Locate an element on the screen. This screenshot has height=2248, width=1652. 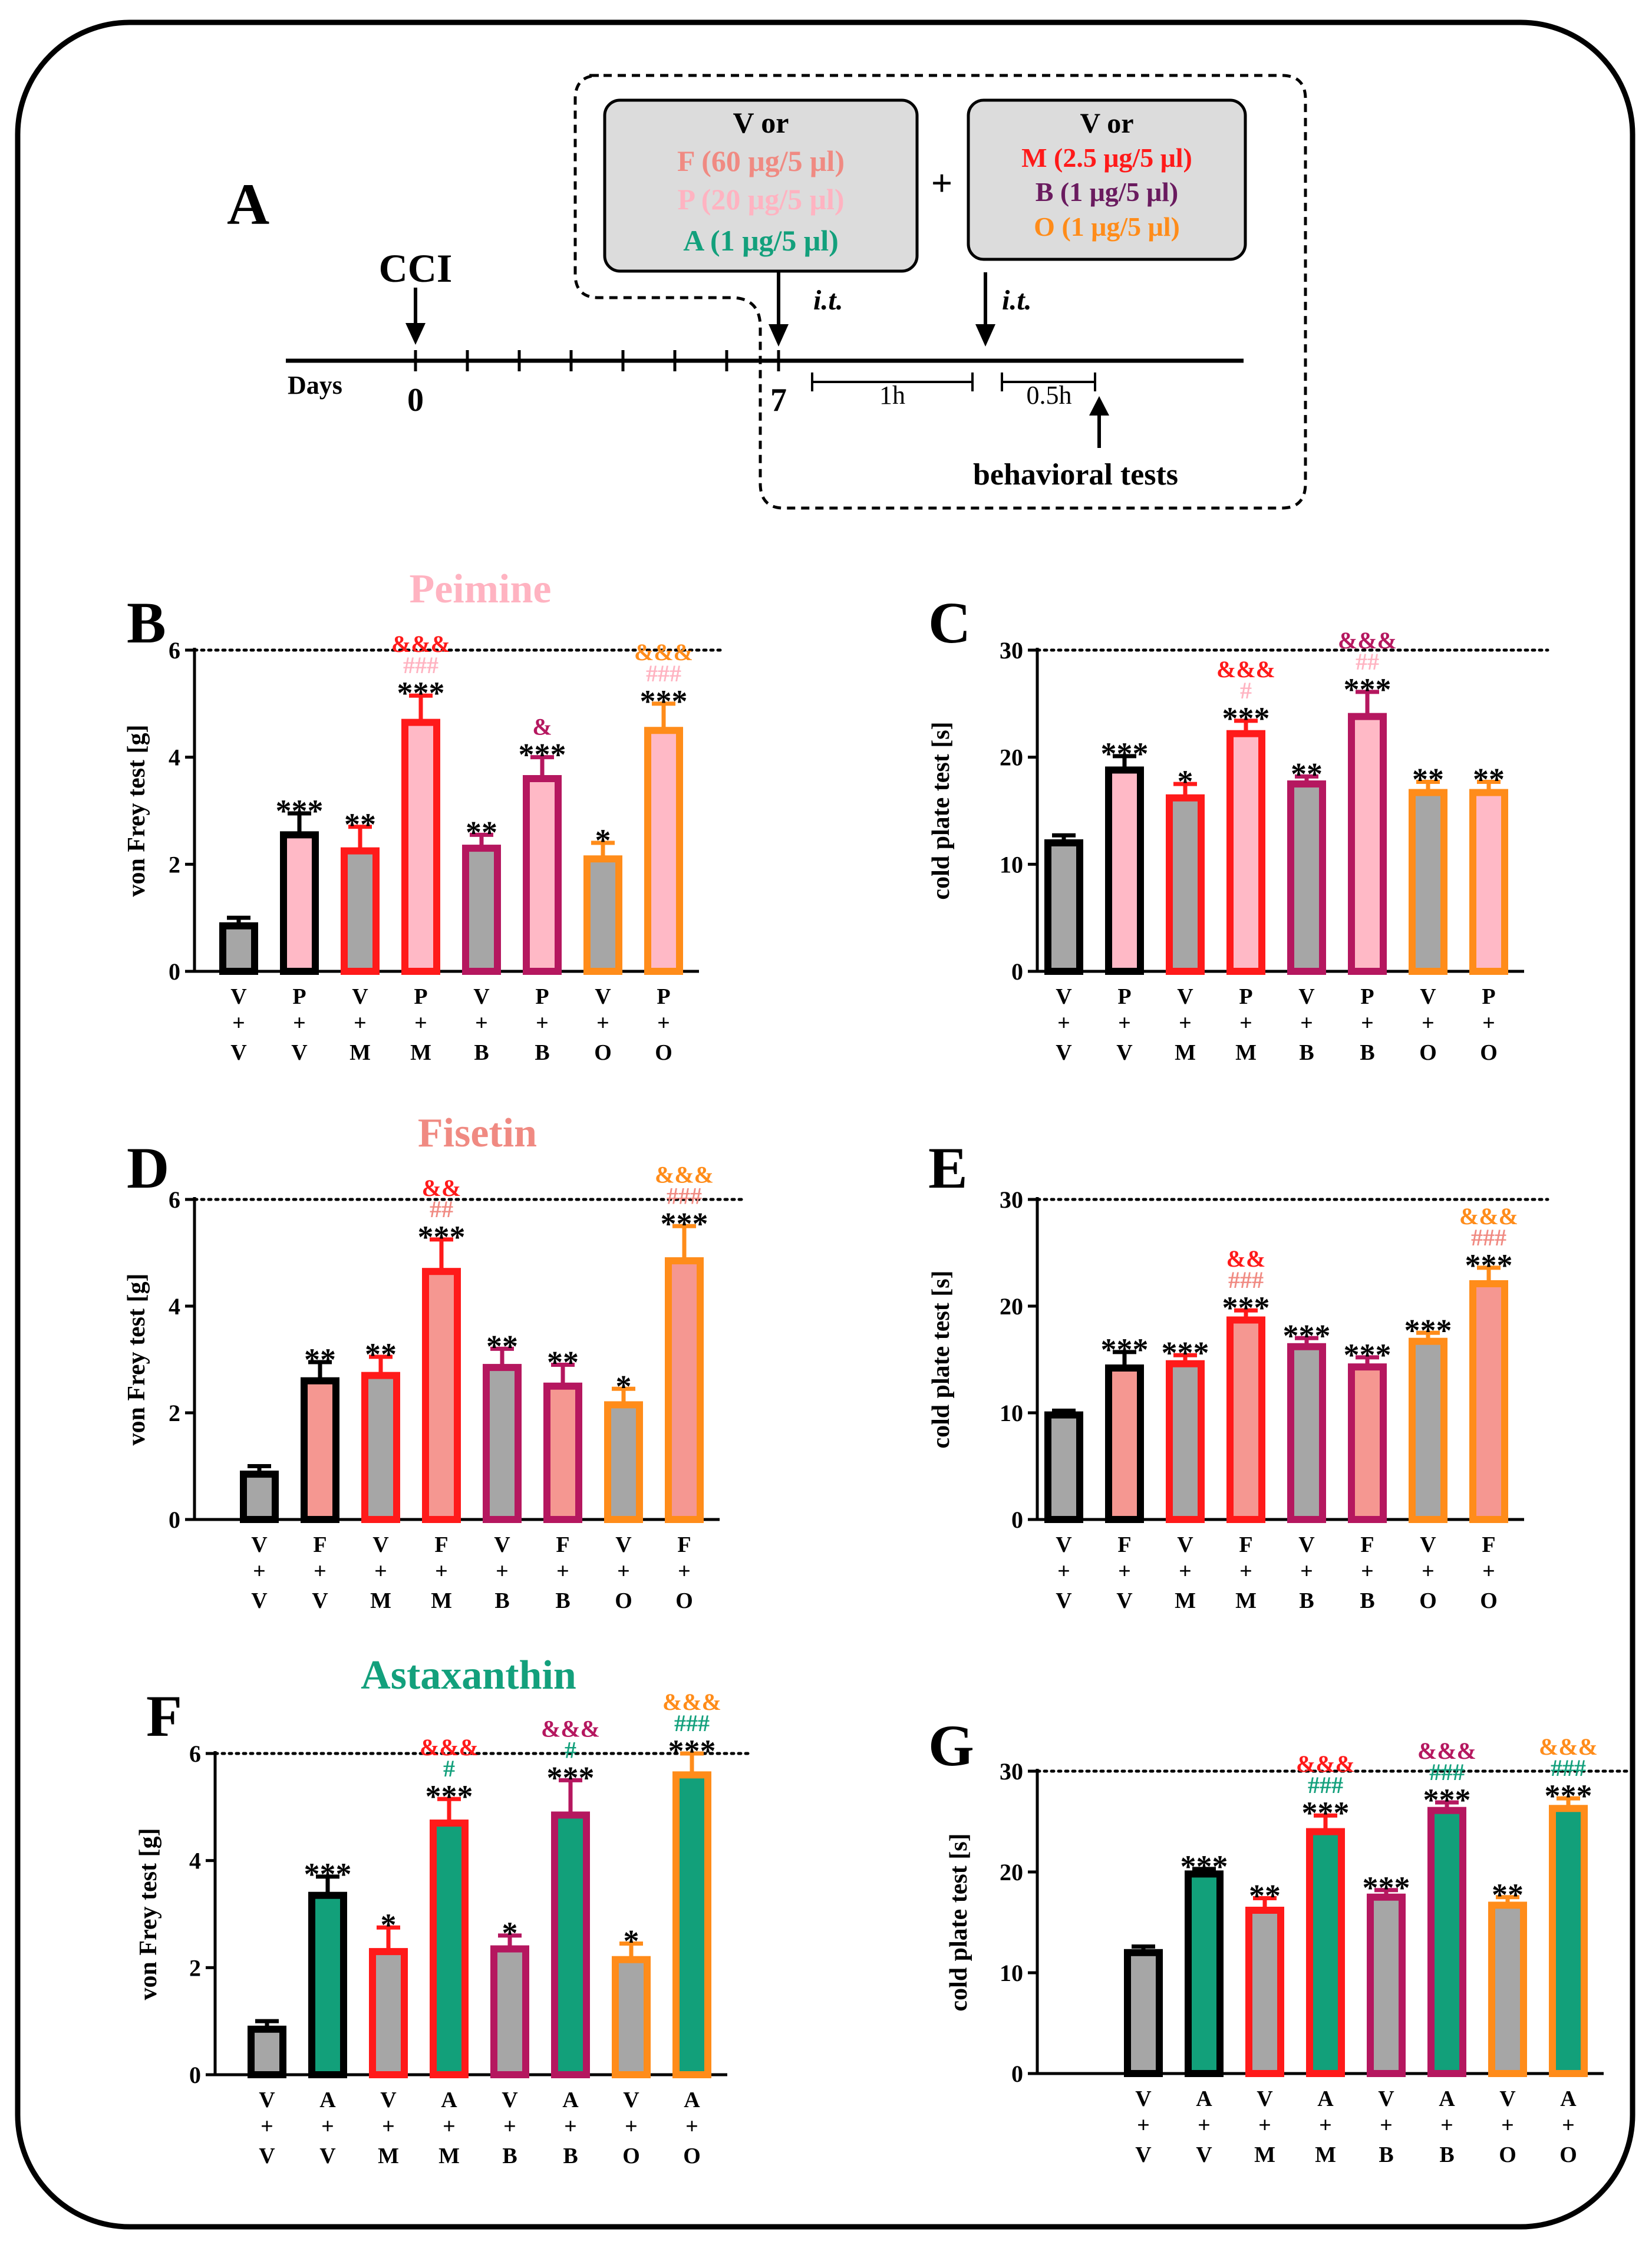
bar-v-v is located at coordinates (1063, 907).